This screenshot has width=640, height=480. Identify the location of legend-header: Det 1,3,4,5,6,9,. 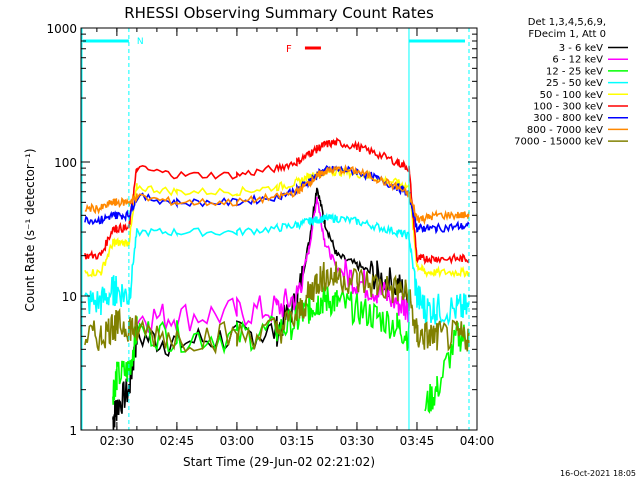
(567, 22).